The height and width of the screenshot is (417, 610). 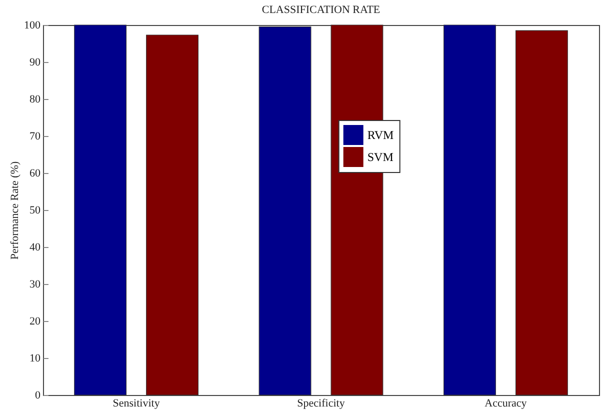 What do you see at coordinates (38, 396) in the screenshot?
I see `y-tick-label: 0` at bounding box center [38, 396].